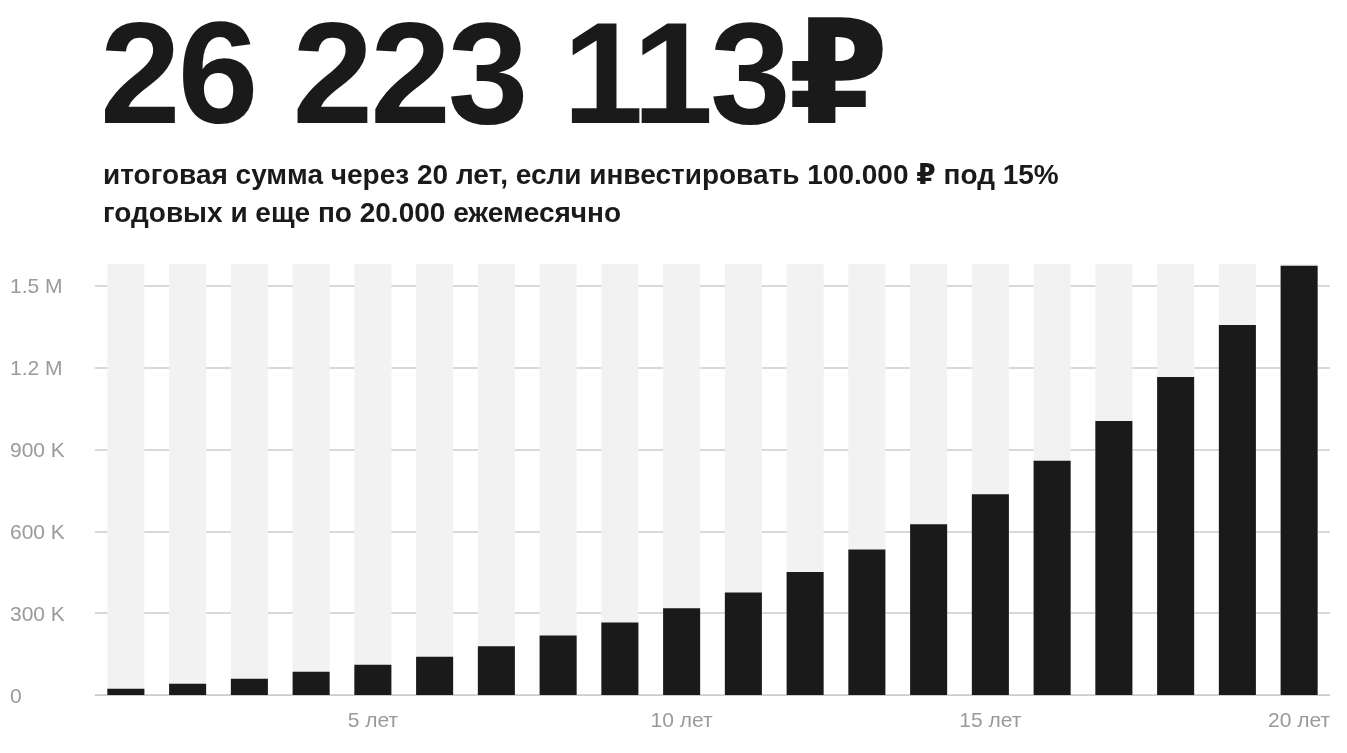  Describe the element at coordinates (373, 719) in the screenshot. I see `x-tick-label: 5 лет` at that location.